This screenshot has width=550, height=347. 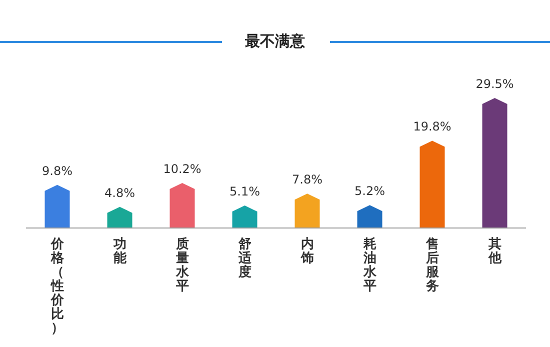 What do you see at coordinates (182, 169) in the screenshot?
I see `data-label: 10.2%` at bounding box center [182, 169].